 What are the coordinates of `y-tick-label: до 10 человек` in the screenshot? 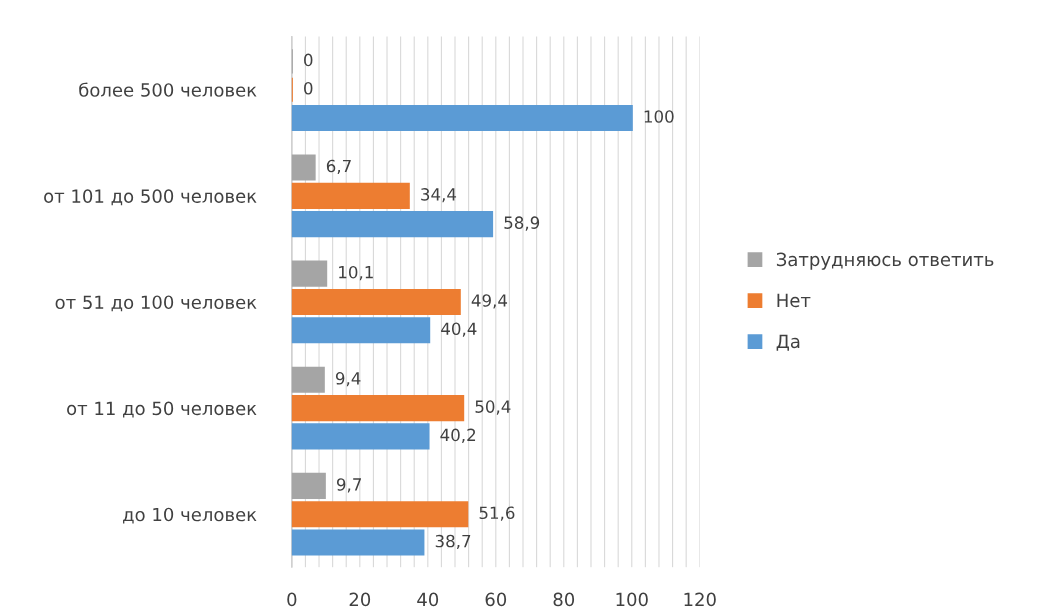 It's located at (190, 515).